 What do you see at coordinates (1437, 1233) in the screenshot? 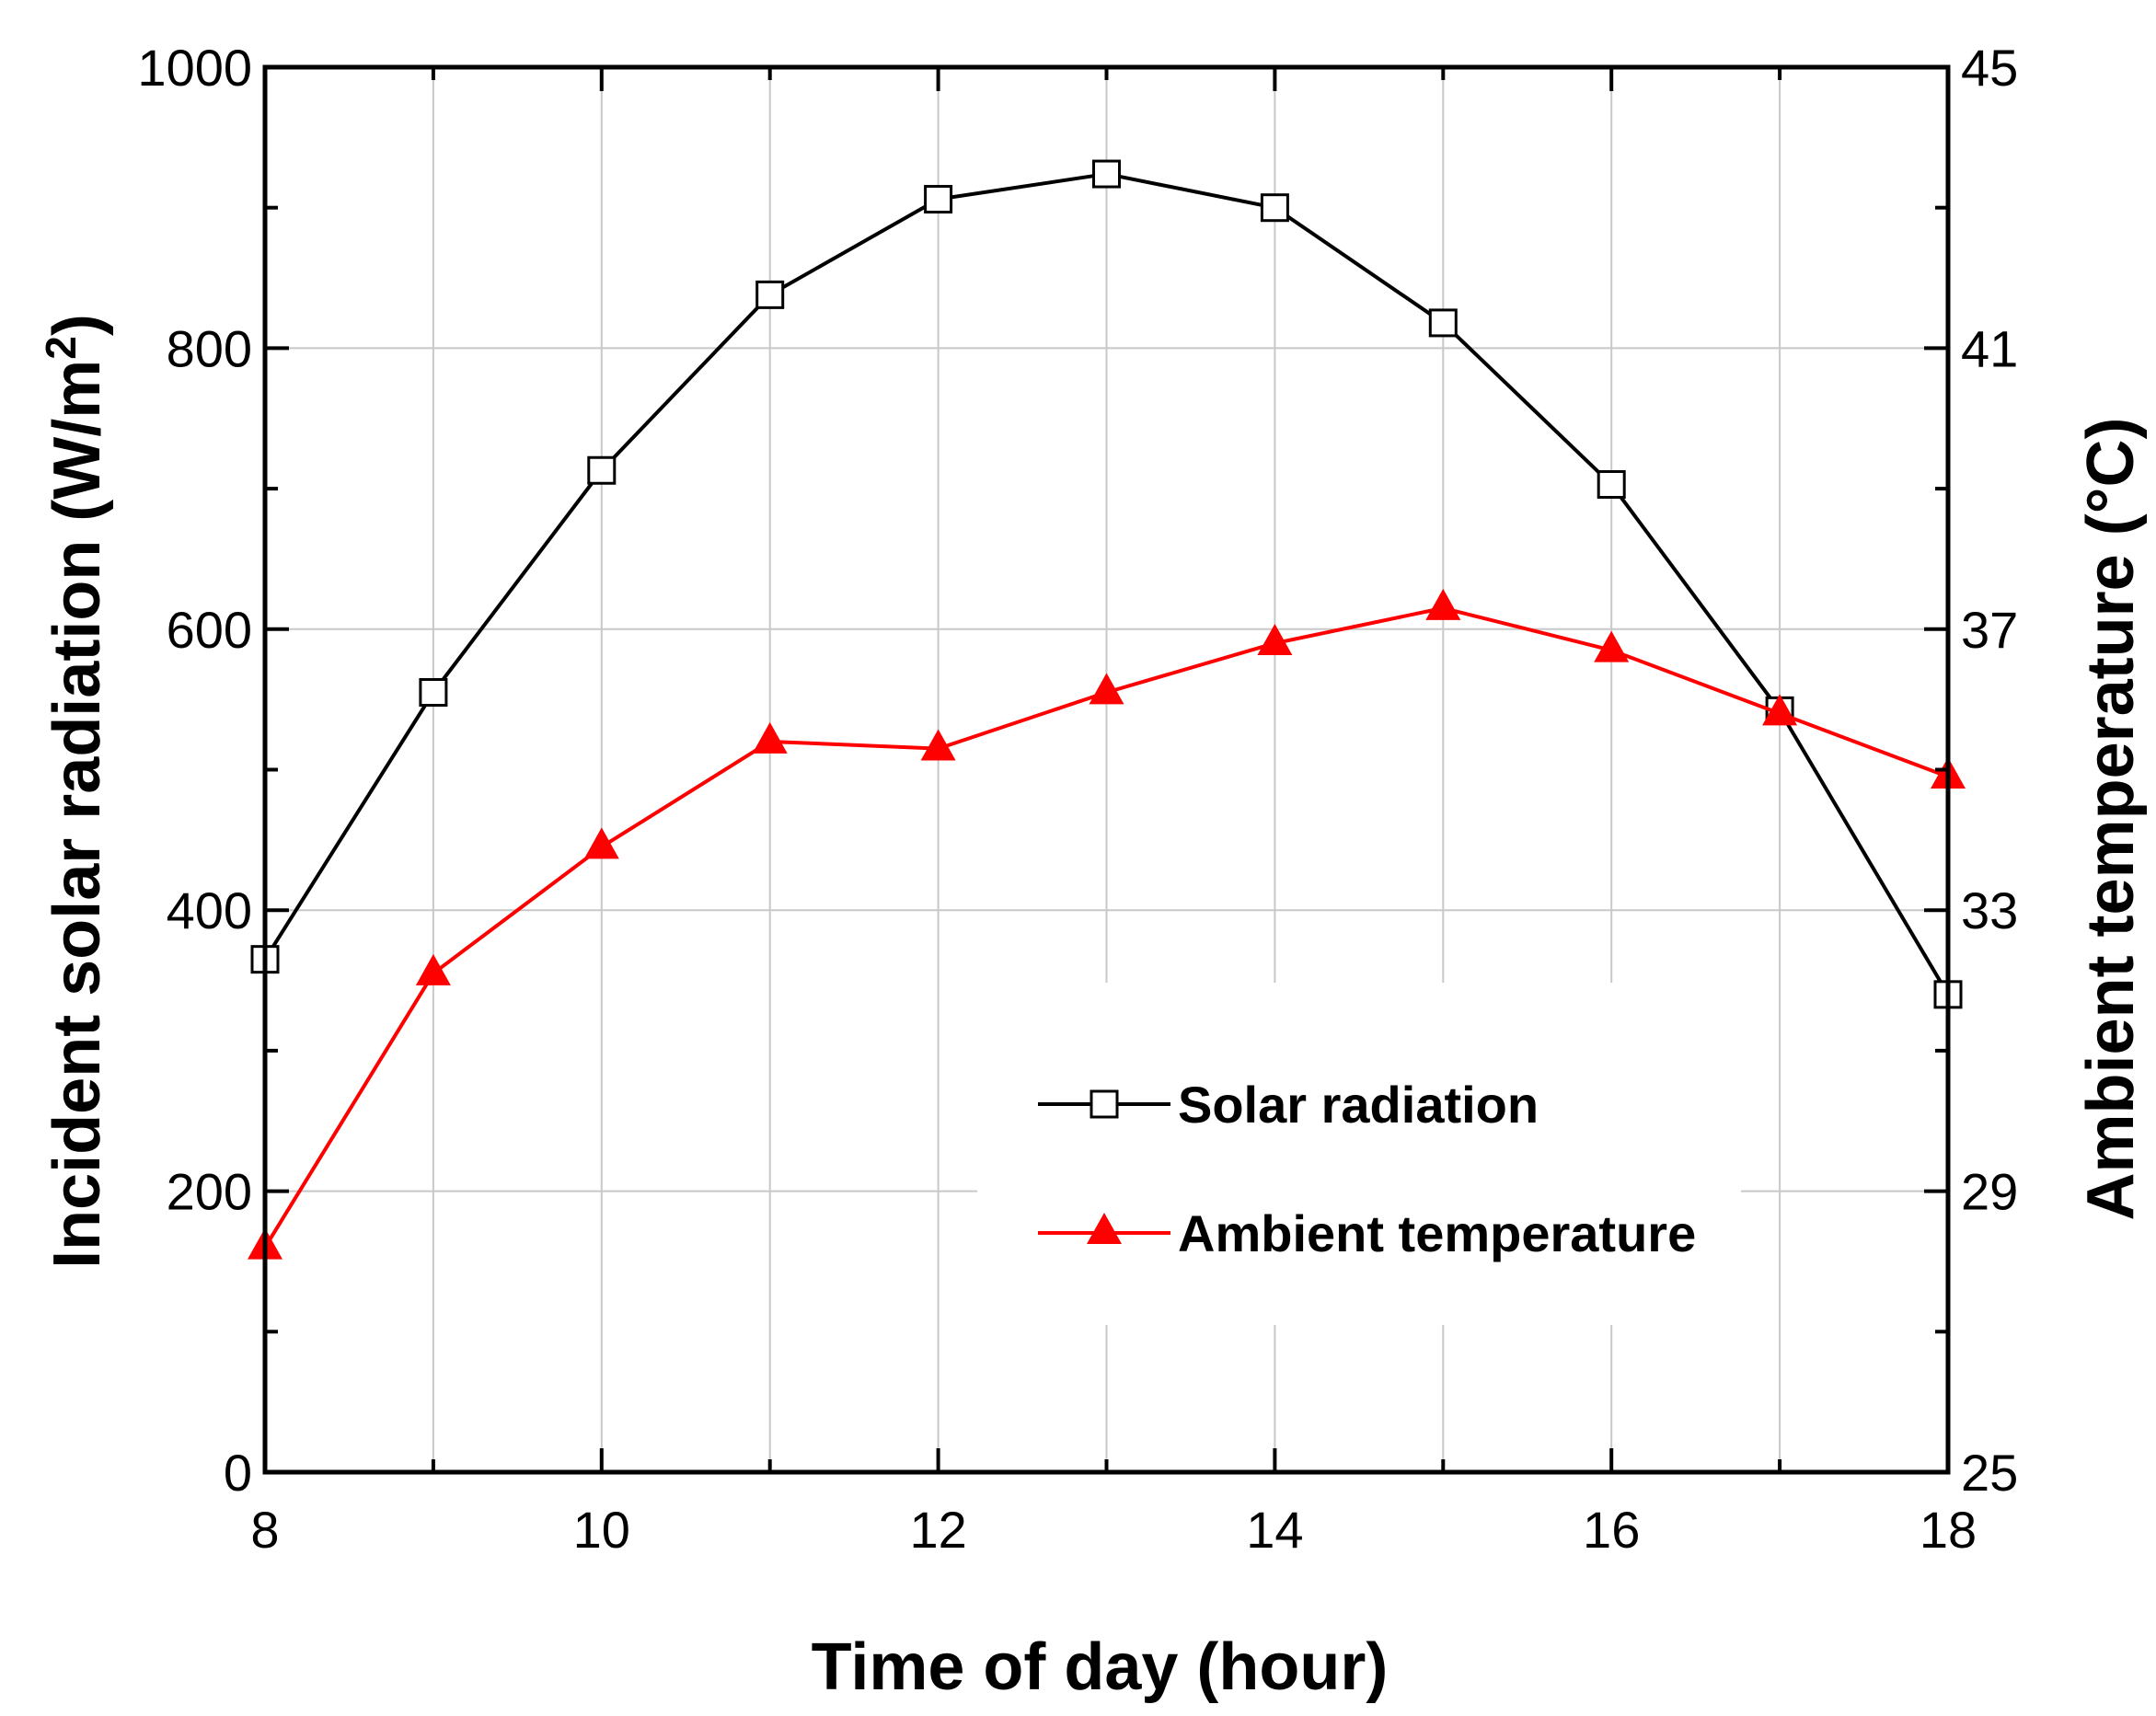
I see `legend-label-ambient-temperature: Ambient temperature` at bounding box center [1437, 1233].